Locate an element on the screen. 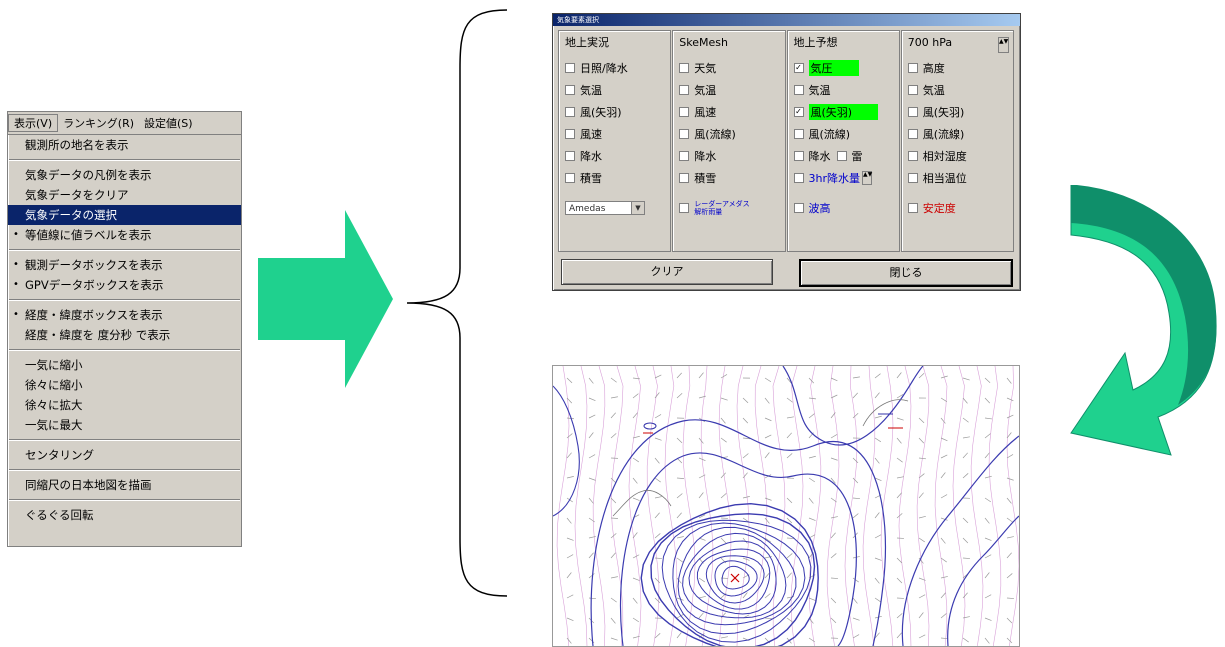 This screenshot has width=1225, height=647. menu-item-label: 経度・緯度ボックスを表示 is located at coordinates (94, 315).